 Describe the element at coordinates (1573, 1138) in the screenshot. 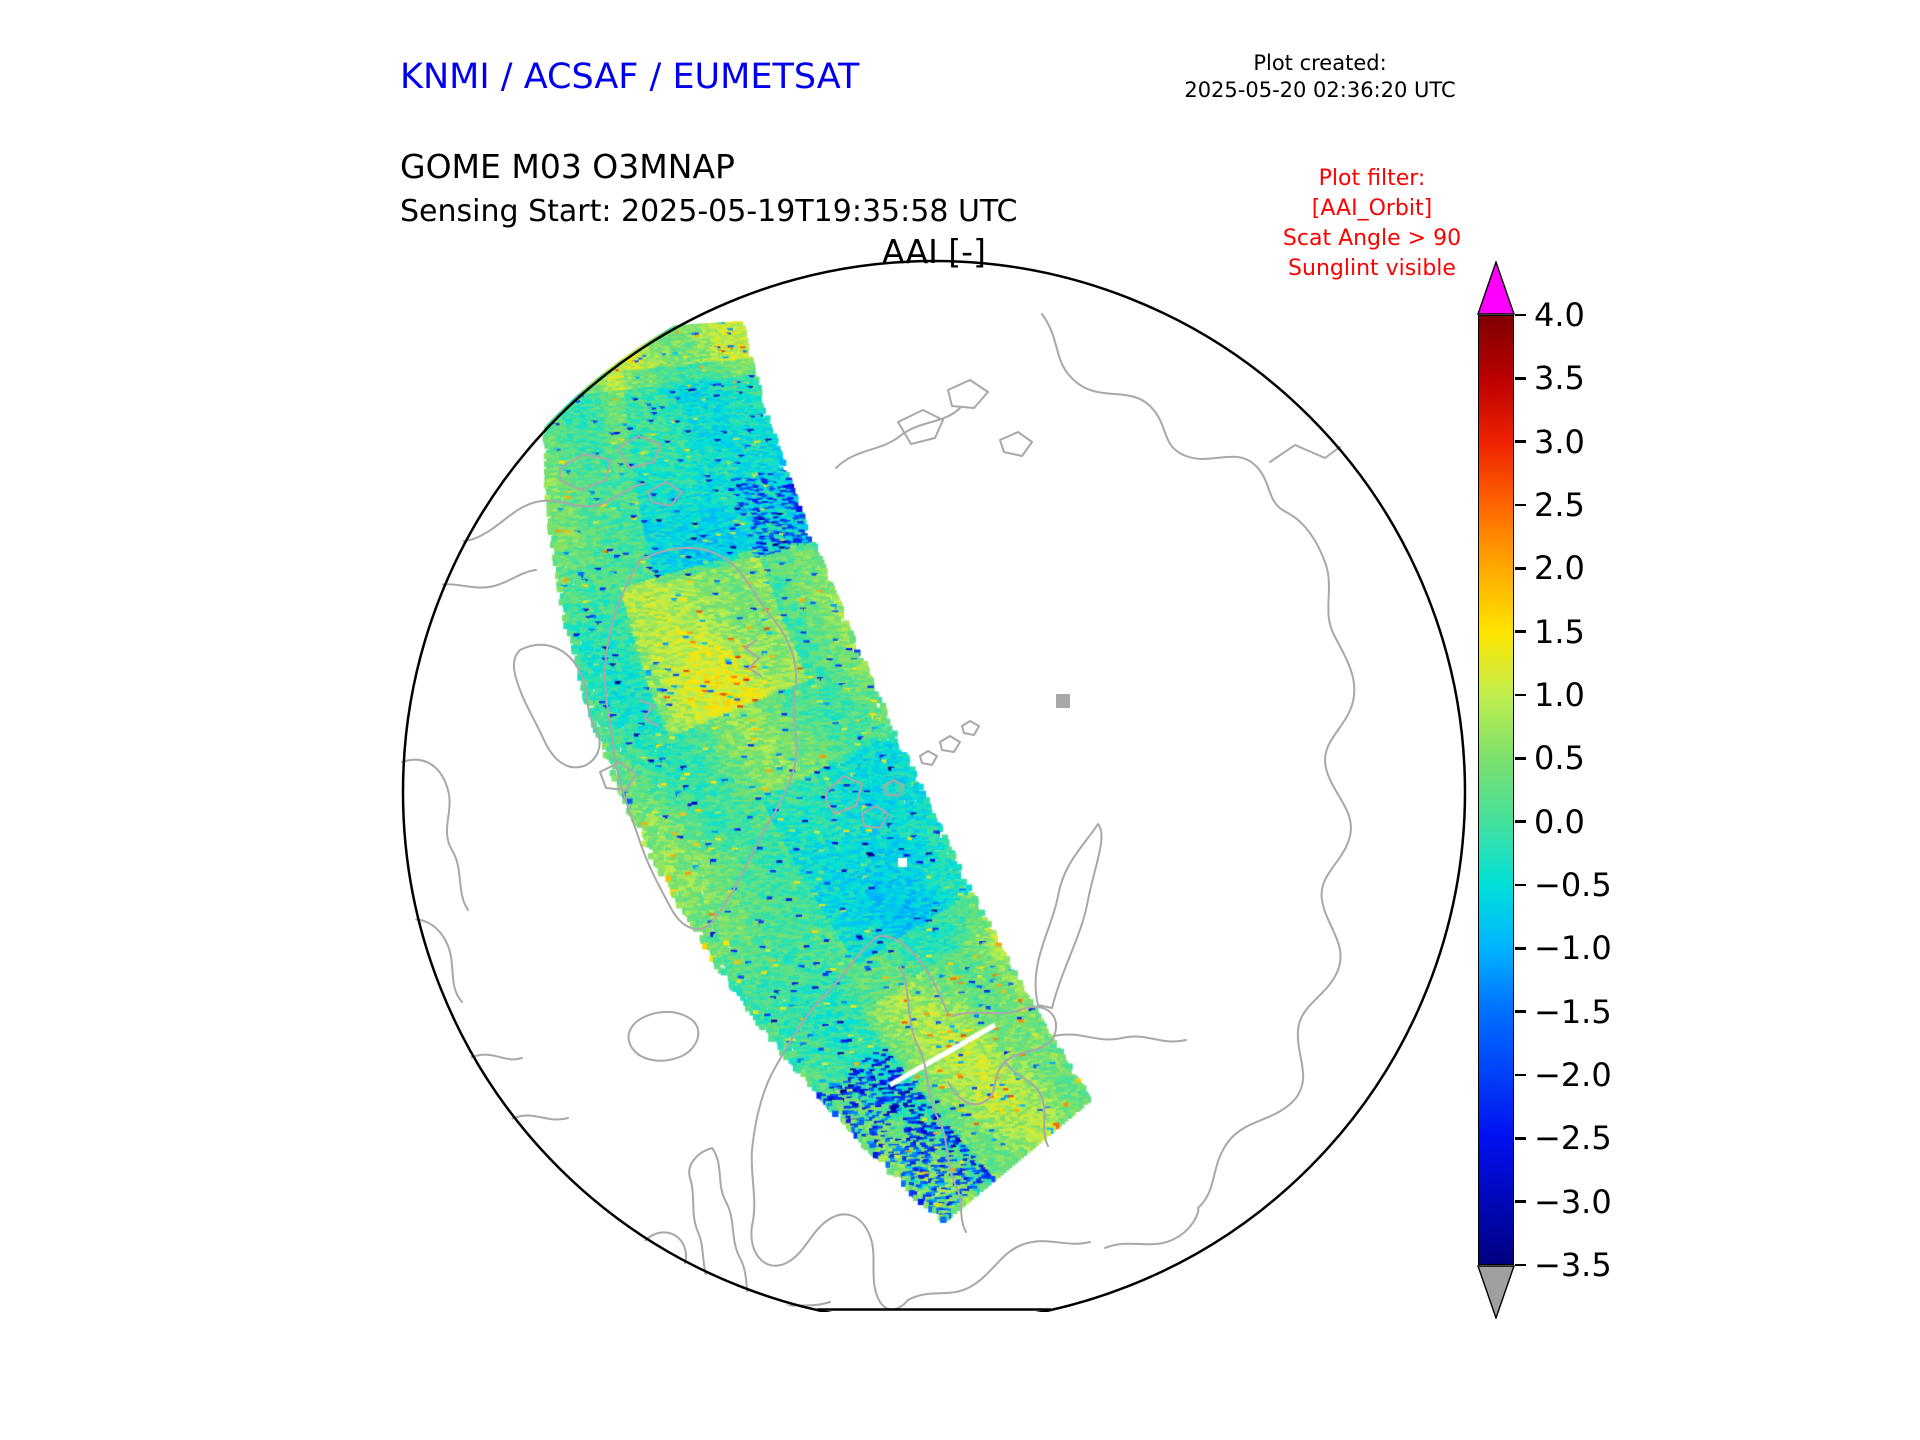

I see `colorbar-tick-label: −2.5` at that location.